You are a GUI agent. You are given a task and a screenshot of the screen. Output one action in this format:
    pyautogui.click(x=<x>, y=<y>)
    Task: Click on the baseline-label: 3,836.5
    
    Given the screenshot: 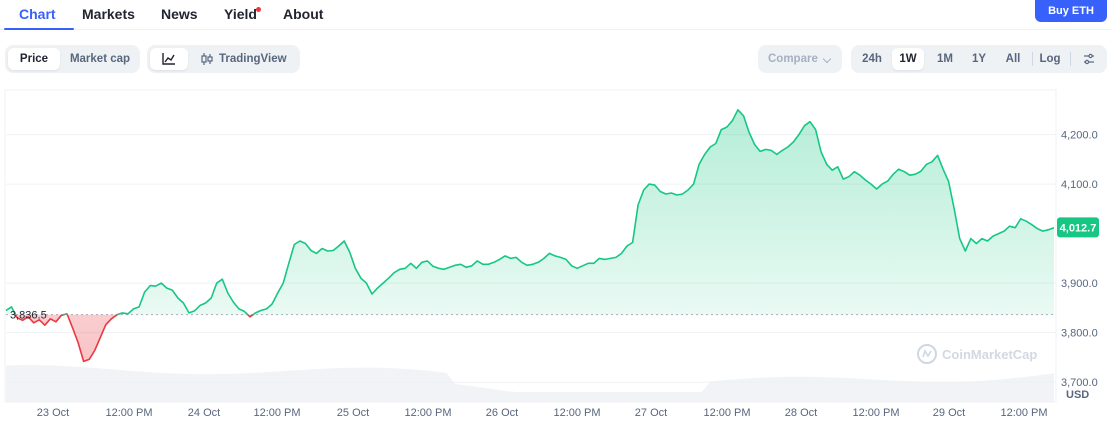 What is the action you would take?
    pyautogui.click(x=28, y=316)
    